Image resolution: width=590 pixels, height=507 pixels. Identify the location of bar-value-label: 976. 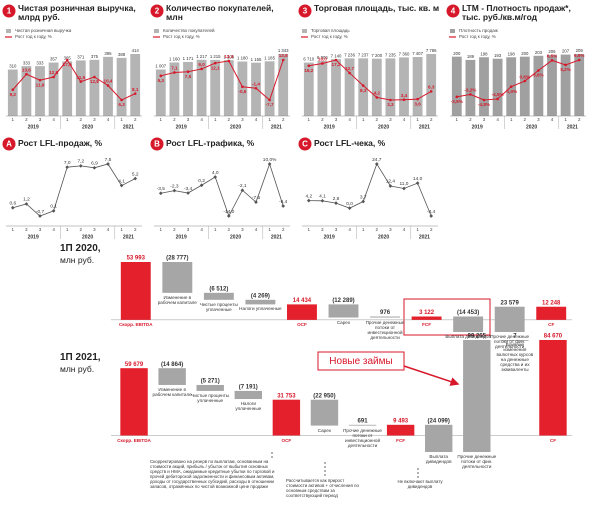
(385, 313).